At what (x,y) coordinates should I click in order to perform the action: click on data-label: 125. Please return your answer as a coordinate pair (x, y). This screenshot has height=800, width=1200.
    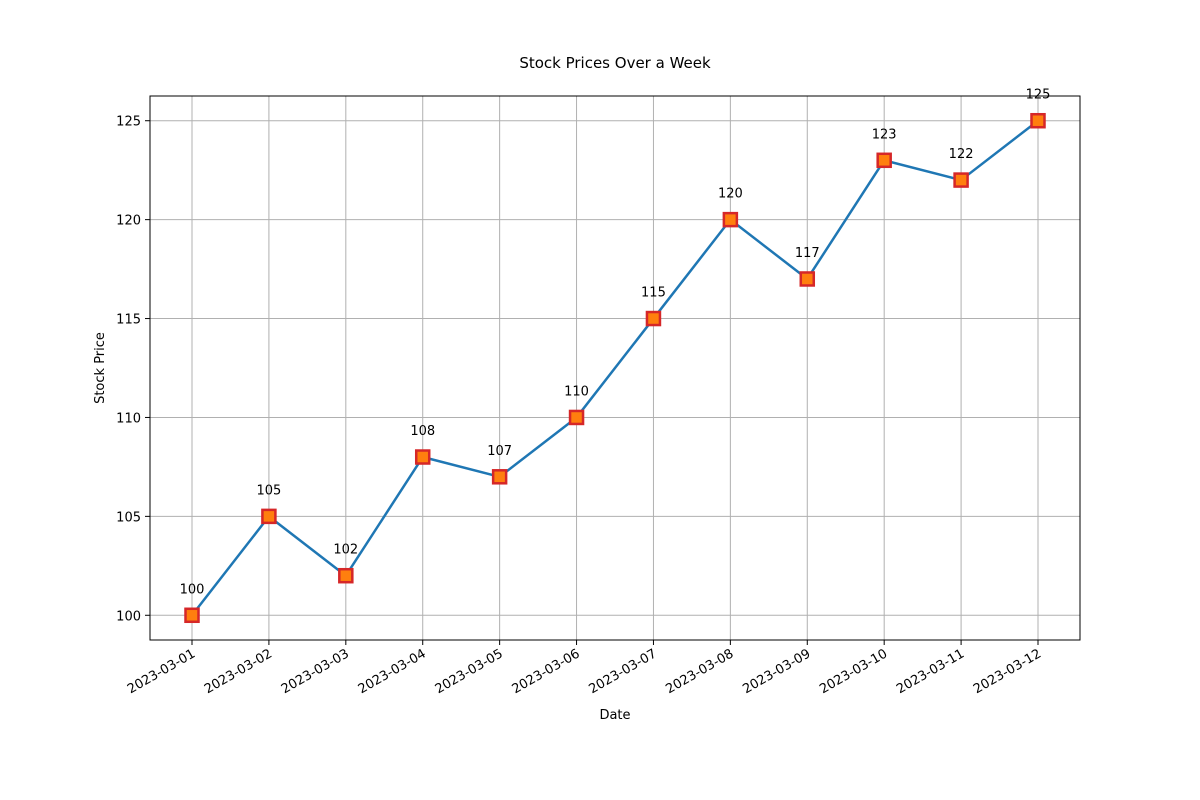
    Looking at the image, I should click on (1038, 95).